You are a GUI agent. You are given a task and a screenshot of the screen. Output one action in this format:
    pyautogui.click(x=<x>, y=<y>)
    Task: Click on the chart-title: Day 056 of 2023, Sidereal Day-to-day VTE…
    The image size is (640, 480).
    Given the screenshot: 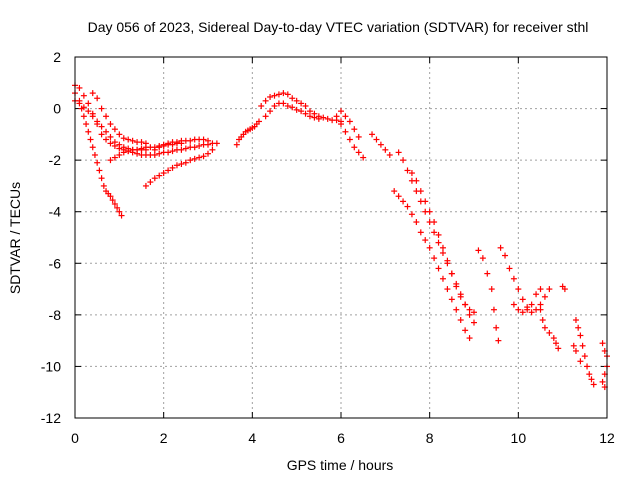 What is the action you would take?
    pyautogui.click(x=338, y=27)
    